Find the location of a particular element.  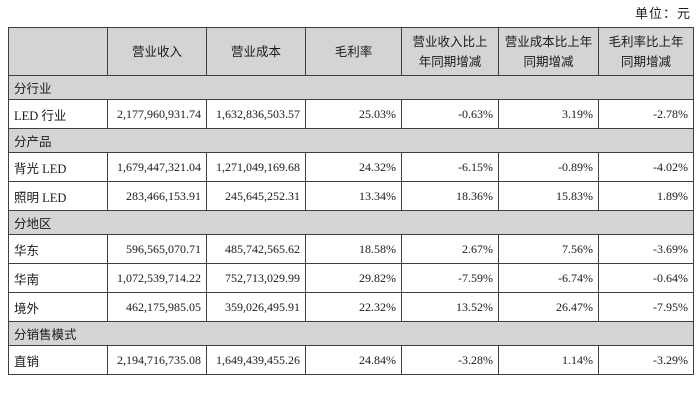

section-label: 分地区 is located at coordinates (351, 222).